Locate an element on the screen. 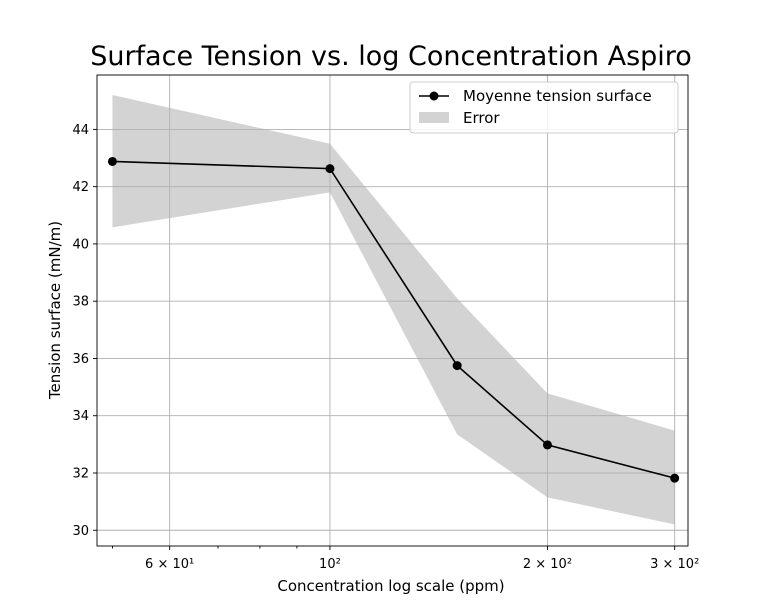 This screenshot has width=764, height=613. x-tick-label: 2 × 10² is located at coordinates (547, 564).